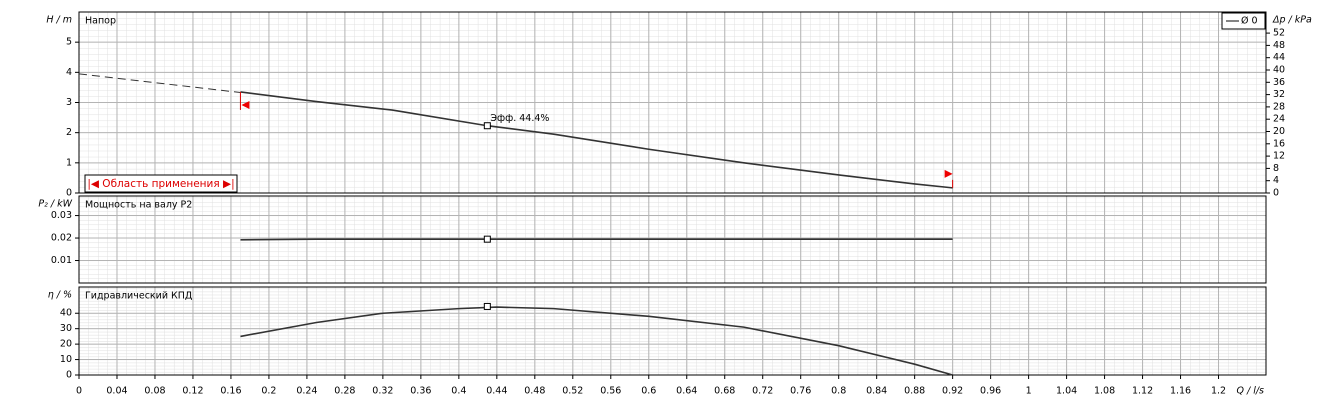  I want to click on x-tick-label: 0.4, so click(458, 391).